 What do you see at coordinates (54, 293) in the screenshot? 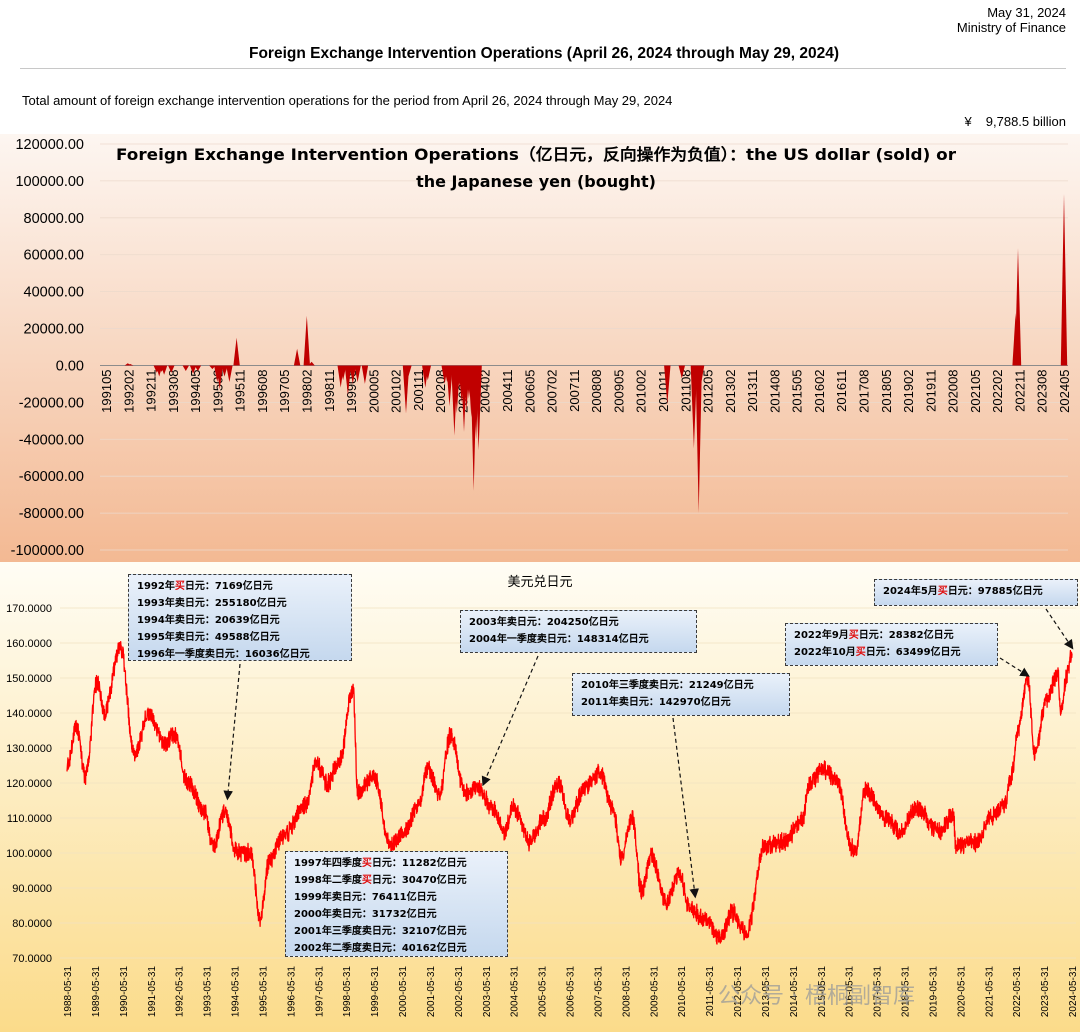
I see `y-tick-label: 40000.00` at bounding box center [54, 293].